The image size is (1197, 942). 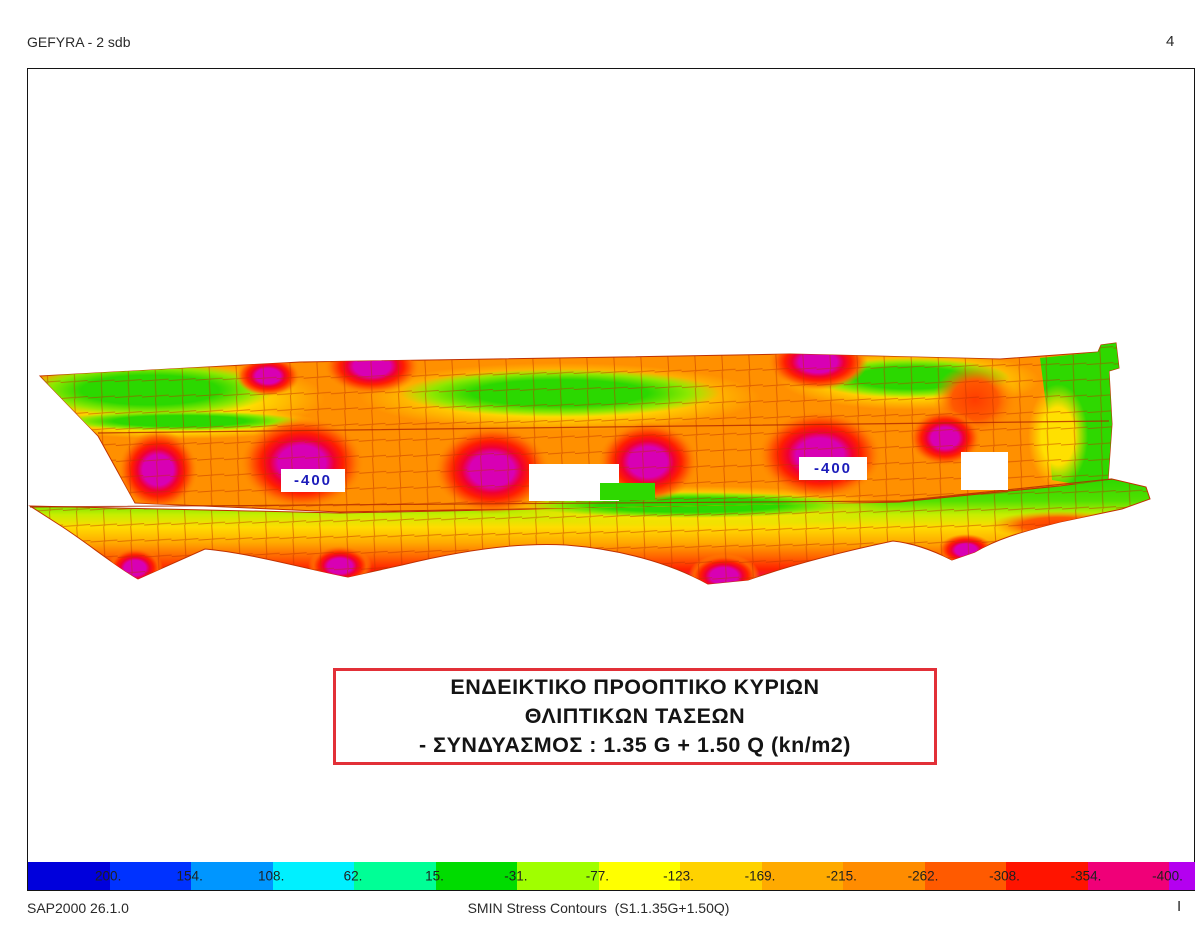 What do you see at coordinates (313, 480) in the screenshot?
I see `stress-value-label-left: -400` at bounding box center [313, 480].